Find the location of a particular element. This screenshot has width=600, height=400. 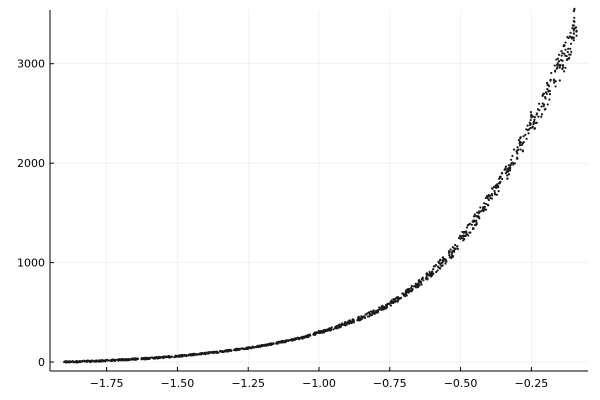

x-tick-label: −0.50 is located at coordinates (461, 383).